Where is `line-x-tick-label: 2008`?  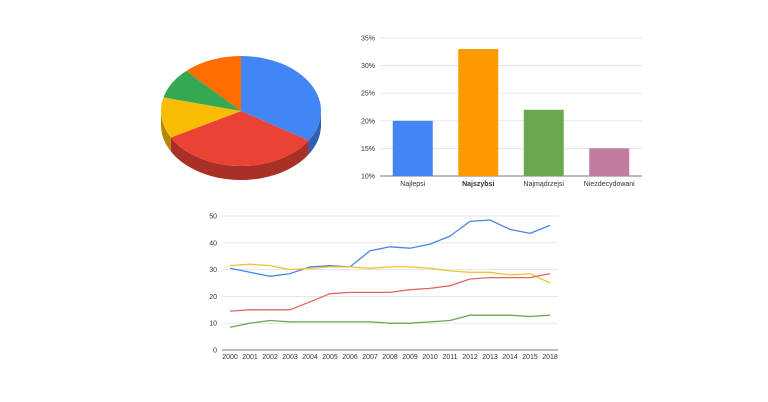 line-x-tick-label: 2008 is located at coordinates (390, 357).